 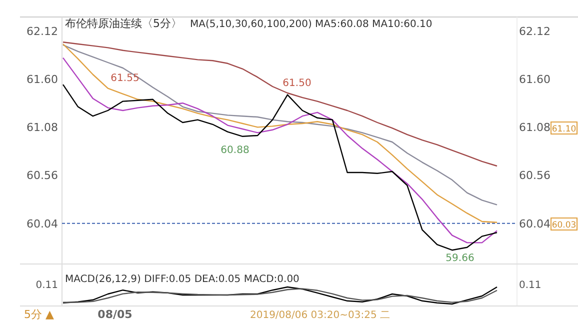 What do you see at coordinates (534, 79) in the screenshot?
I see `y2-tick-label: 61.60` at bounding box center [534, 79].